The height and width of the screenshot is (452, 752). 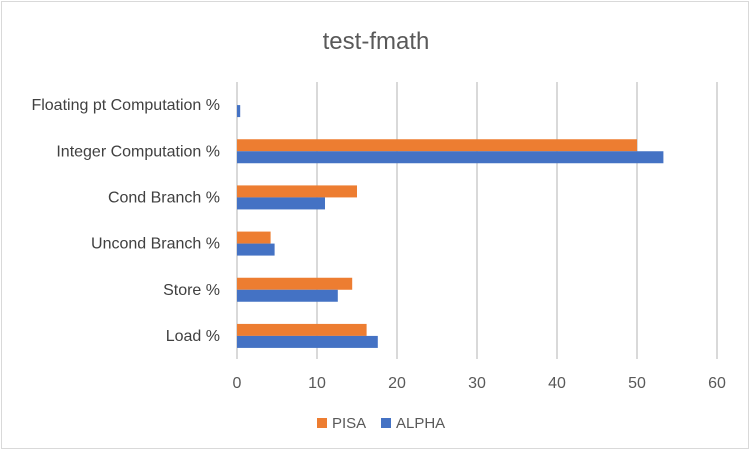 What do you see at coordinates (397, 383) in the screenshot?
I see `x-tick-label: 20` at bounding box center [397, 383].